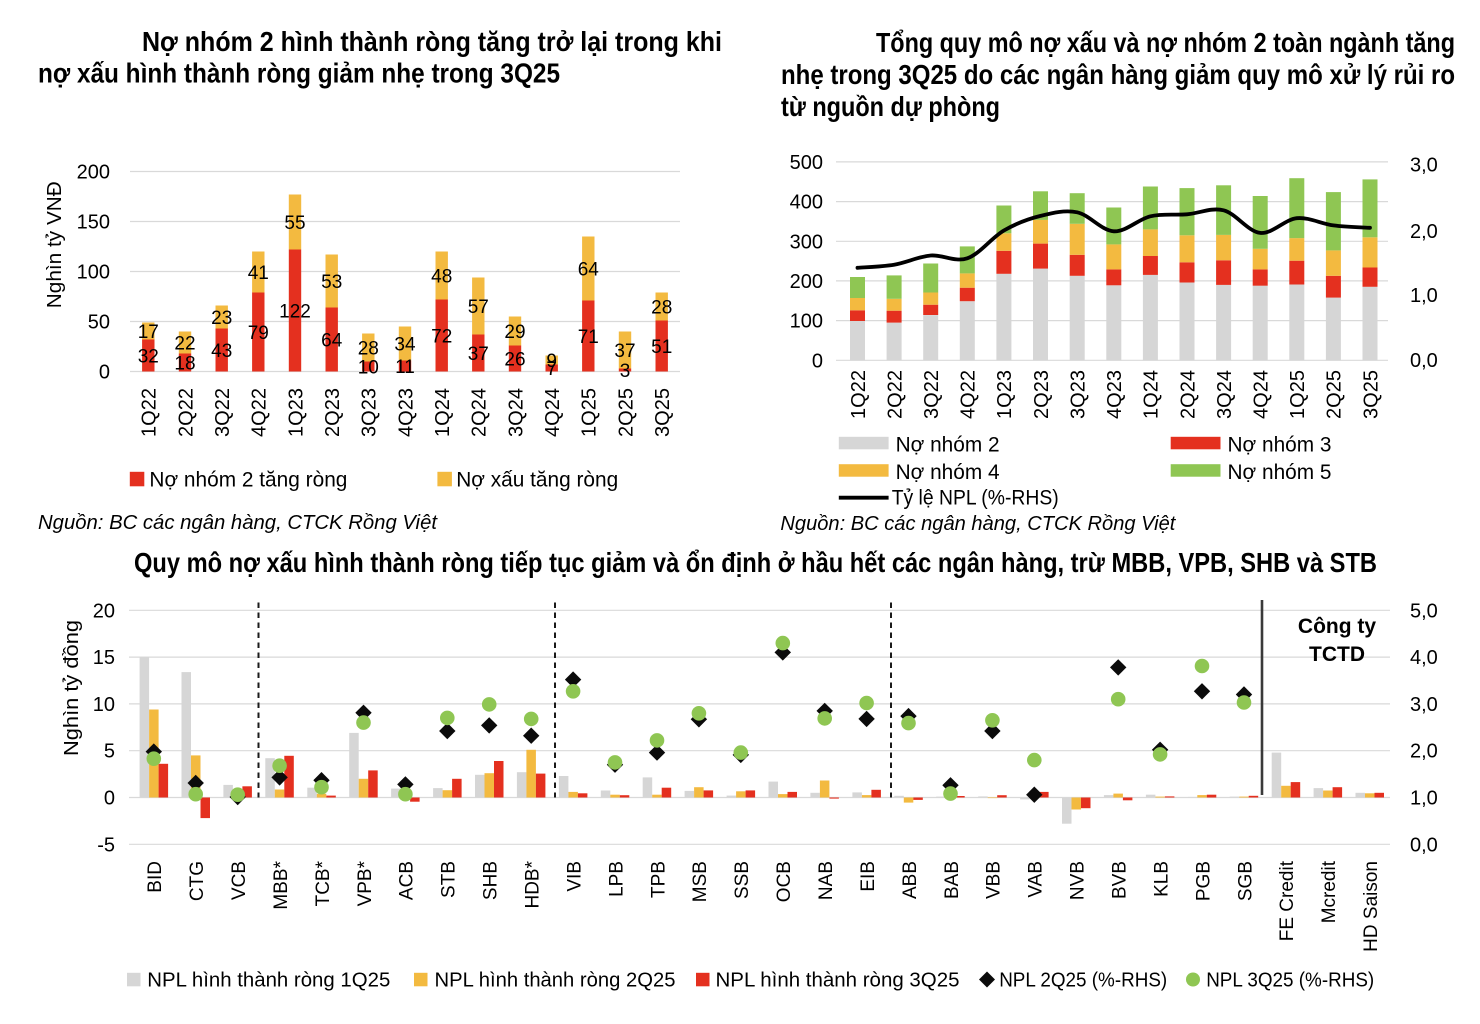 The height and width of the screenshot is (1024, 1480). What do you see at coordinates (55, 244) in the screenshot?
I see `svg-text: Nghìn tỷ VNĐ` at bounding box center [55, 244].